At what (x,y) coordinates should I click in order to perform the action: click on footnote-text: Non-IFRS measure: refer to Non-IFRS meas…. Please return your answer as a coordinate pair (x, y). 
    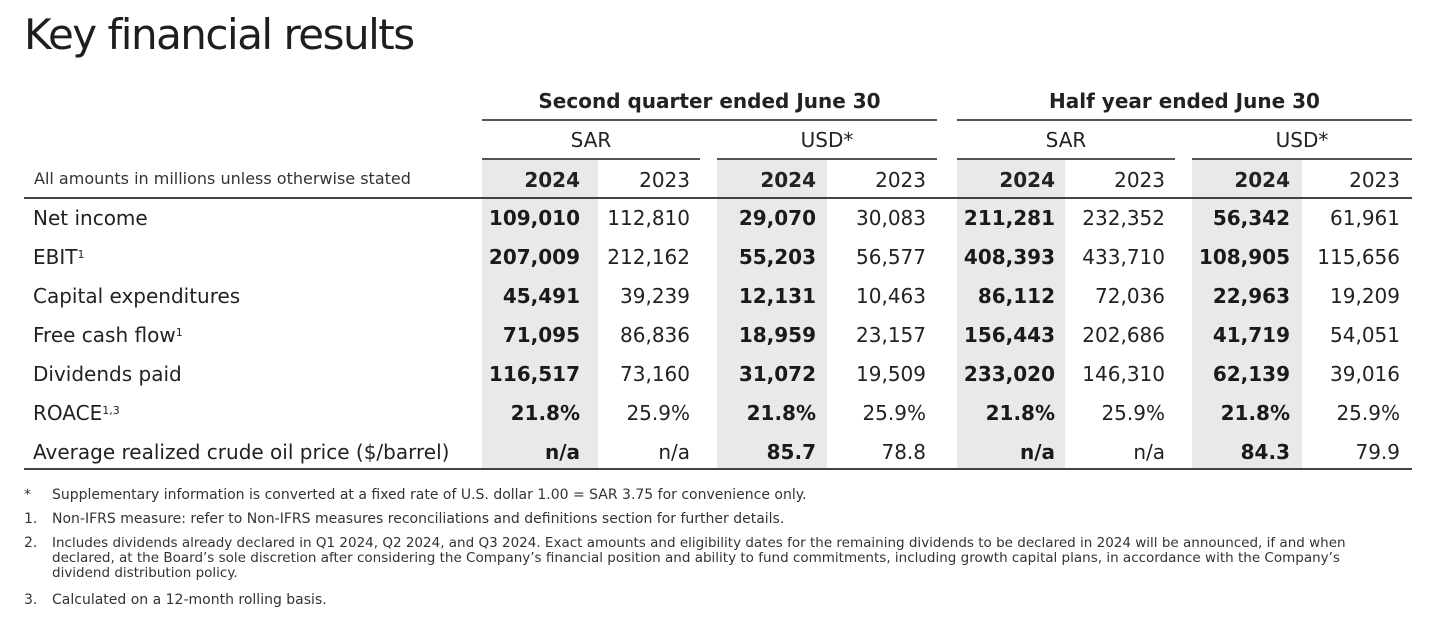
    Looking at the image, I should click on (418, 519).